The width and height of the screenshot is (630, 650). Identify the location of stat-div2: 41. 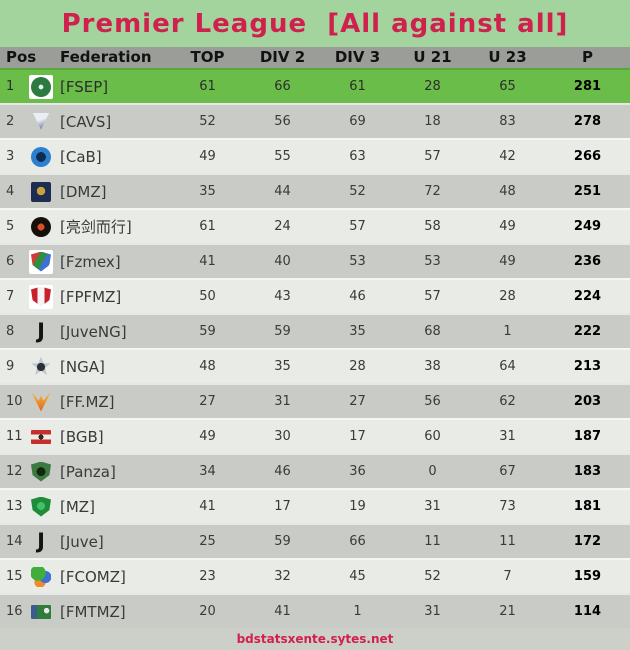
(282, 611).